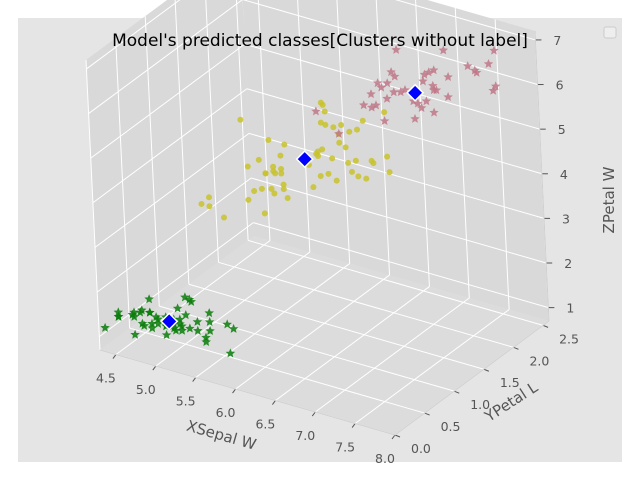 The width and height of the screenshot is (640, 484). I want to click on z-axis-line, so click(542, 176).